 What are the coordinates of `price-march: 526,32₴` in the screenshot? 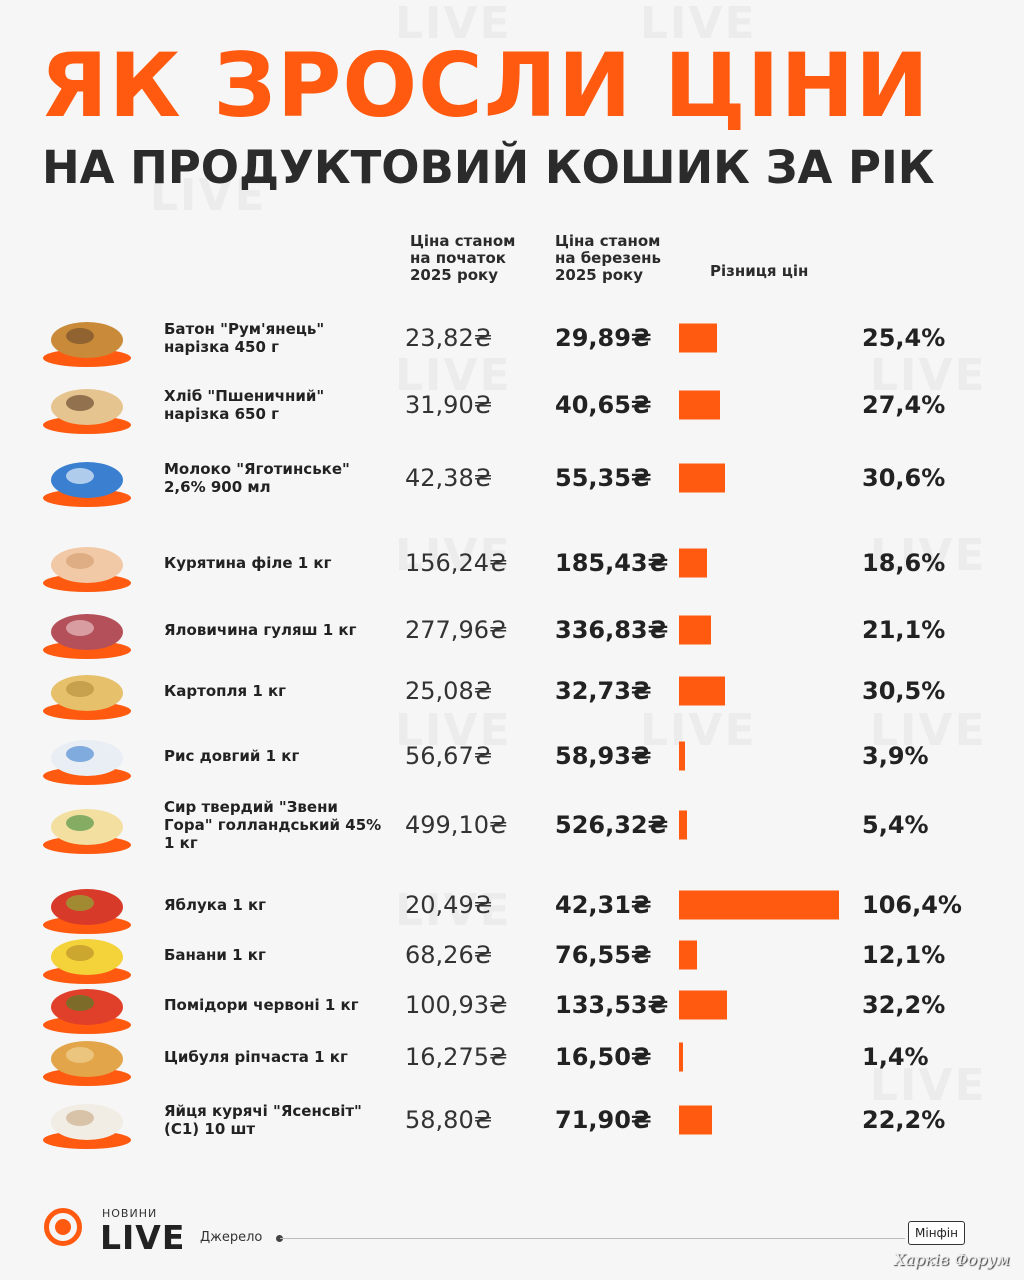 It's located at (612, 825).